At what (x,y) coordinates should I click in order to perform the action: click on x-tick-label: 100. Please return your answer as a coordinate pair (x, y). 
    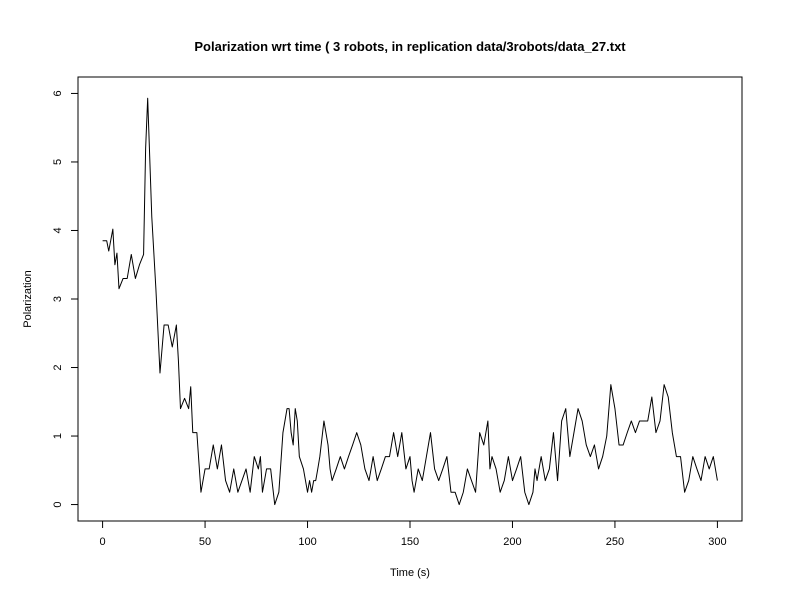
    Looking at the image, I should click on (307, 542).